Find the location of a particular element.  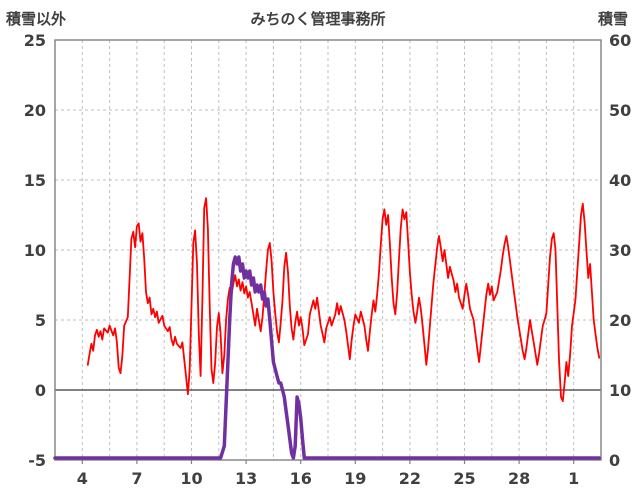

right-axis-tick-label: 10 is located at coordinates (620, 390).